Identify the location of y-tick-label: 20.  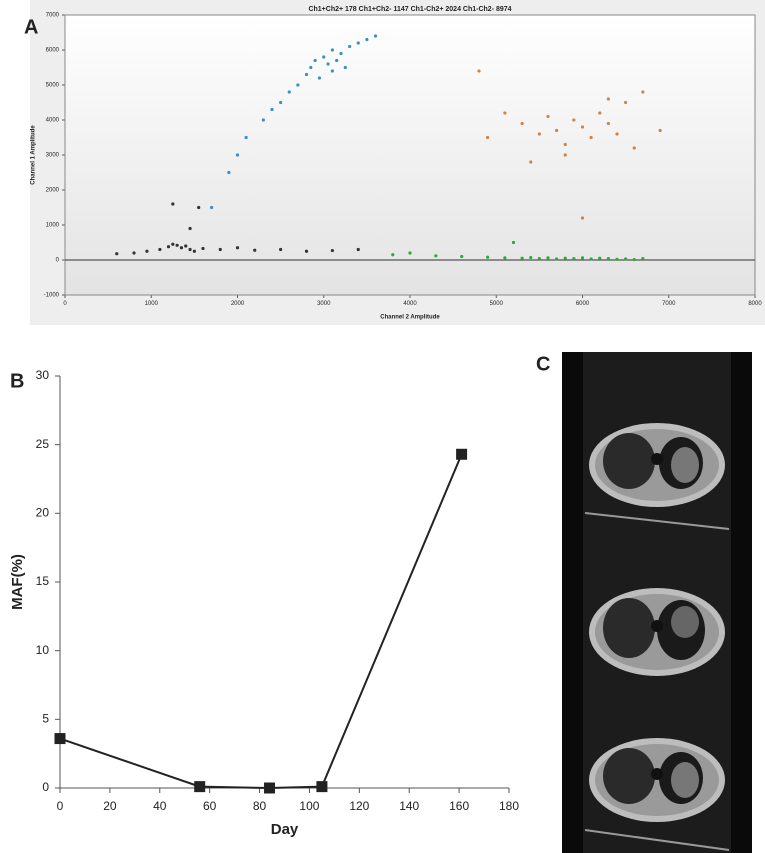
(43, 513).